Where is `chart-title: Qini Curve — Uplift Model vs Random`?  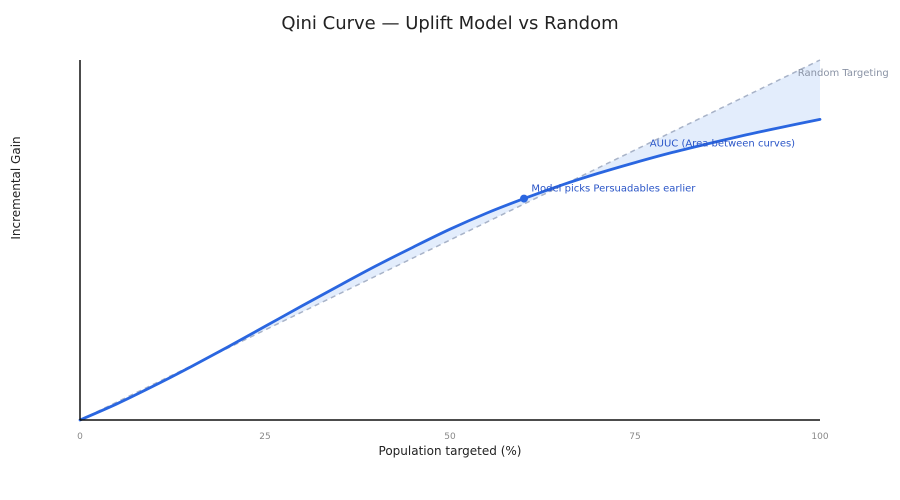
chart-title: Qini Curve — Uplift Model vs Random is located at coordinates (449, 23).